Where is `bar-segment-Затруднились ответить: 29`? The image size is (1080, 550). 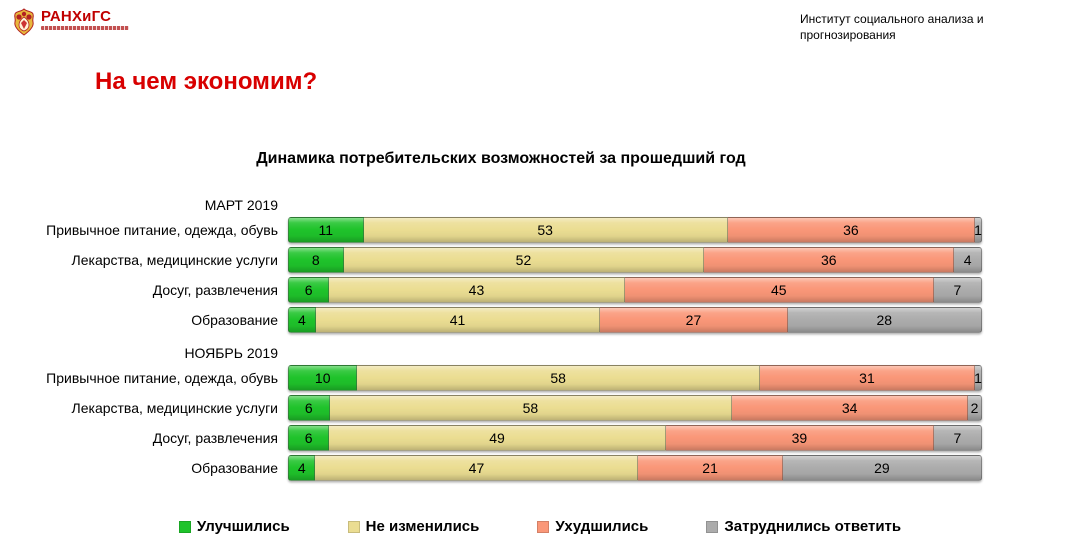 bar-segment-Затруднились ответить: 29 is located at coordinates (882, 468).